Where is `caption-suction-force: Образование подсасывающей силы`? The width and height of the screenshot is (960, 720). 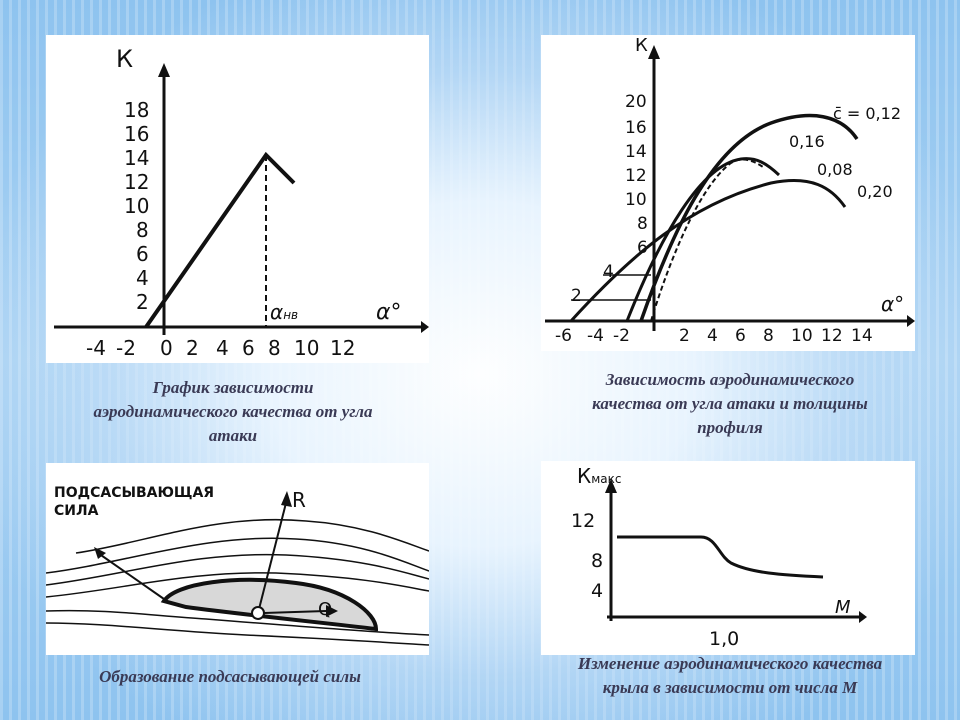
caption-suction-force: Образование подсасывающей силы is located at coordinates (230, 676).